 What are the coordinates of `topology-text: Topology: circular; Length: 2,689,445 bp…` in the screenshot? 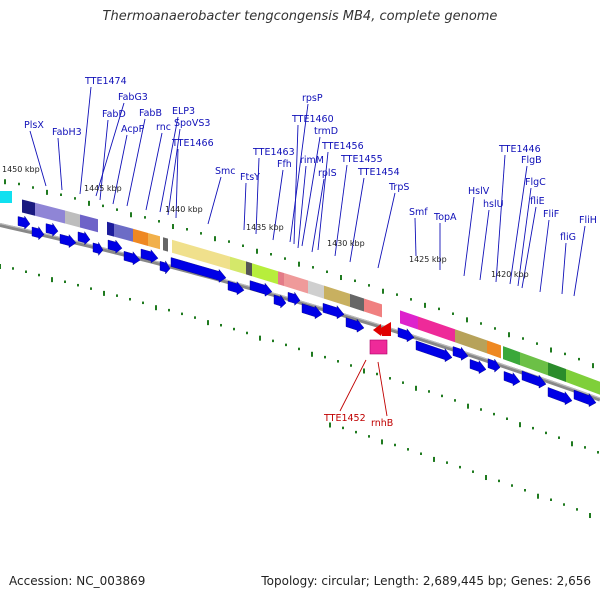 It's located at (426, 581).